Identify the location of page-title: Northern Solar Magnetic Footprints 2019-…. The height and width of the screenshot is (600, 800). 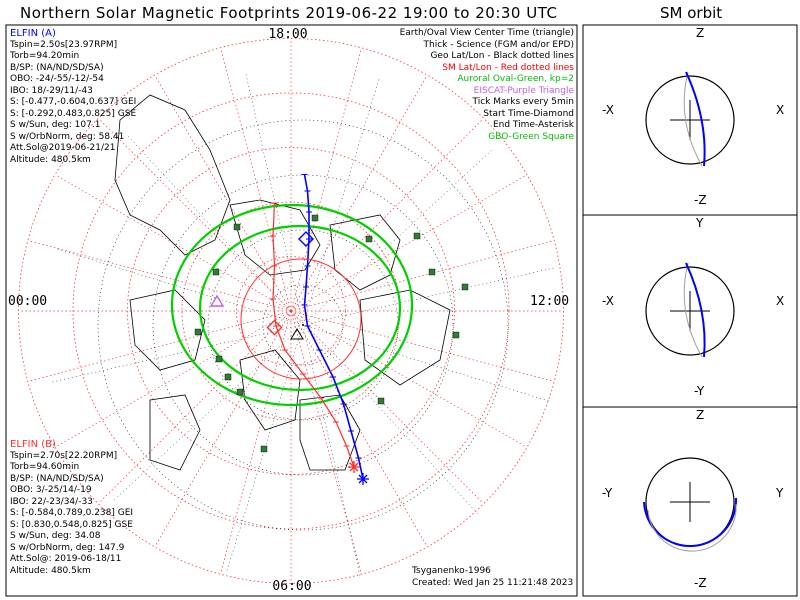
(289, 13).